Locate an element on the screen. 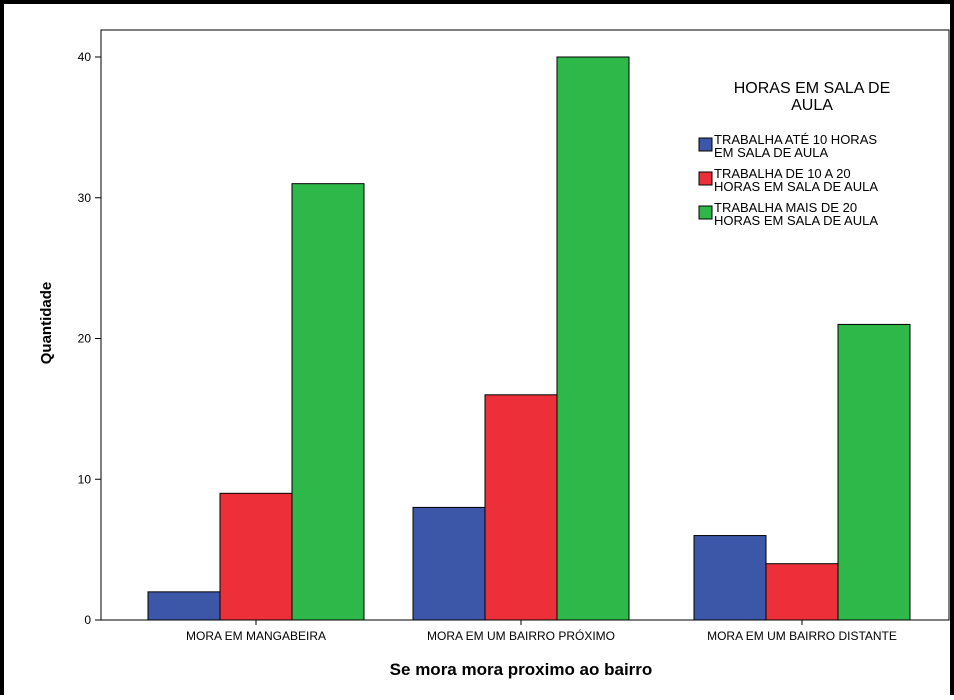 Image resolution: width=954 pixels, height=700 pixels. y-tick-label: 0 is located at coordinates (87, 620).